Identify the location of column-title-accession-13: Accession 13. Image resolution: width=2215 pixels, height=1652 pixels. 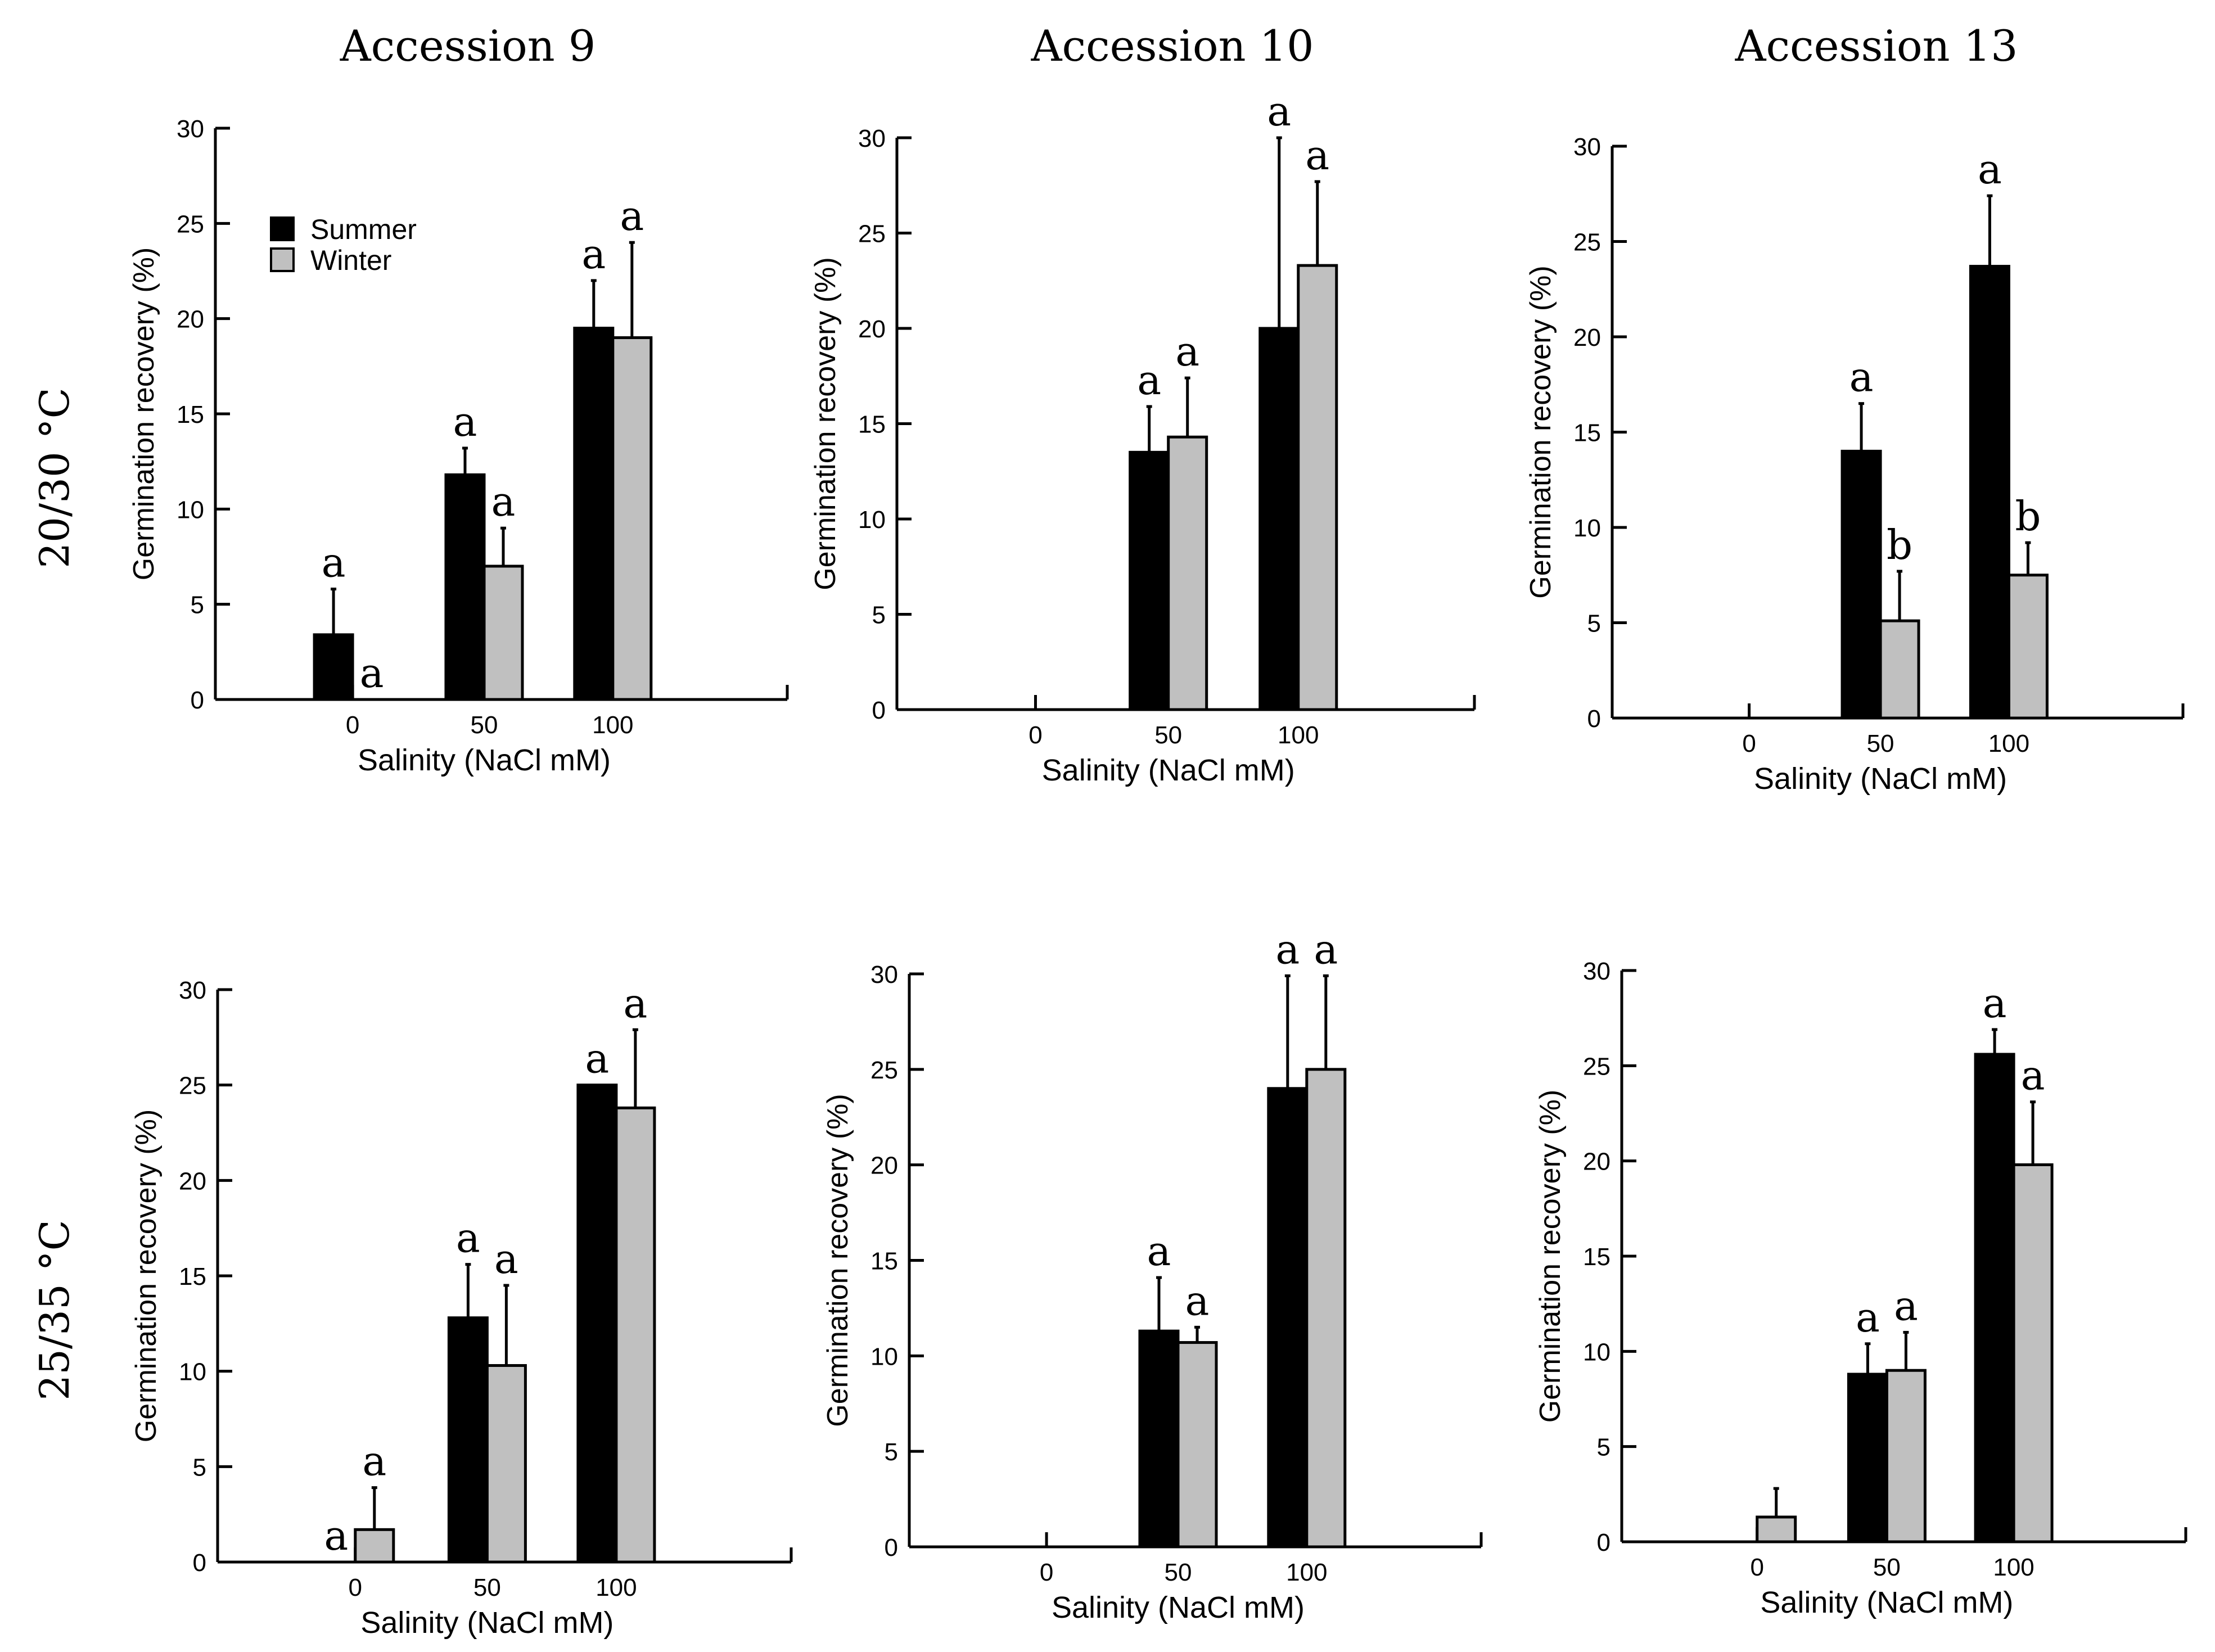
(1876, 46).